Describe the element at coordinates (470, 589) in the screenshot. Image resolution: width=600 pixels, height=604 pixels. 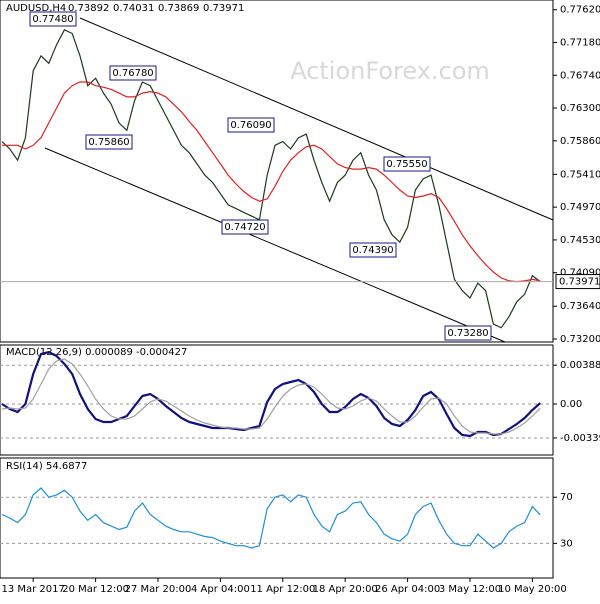
I see `x-tick-label: 3 May 12:00` at that location.